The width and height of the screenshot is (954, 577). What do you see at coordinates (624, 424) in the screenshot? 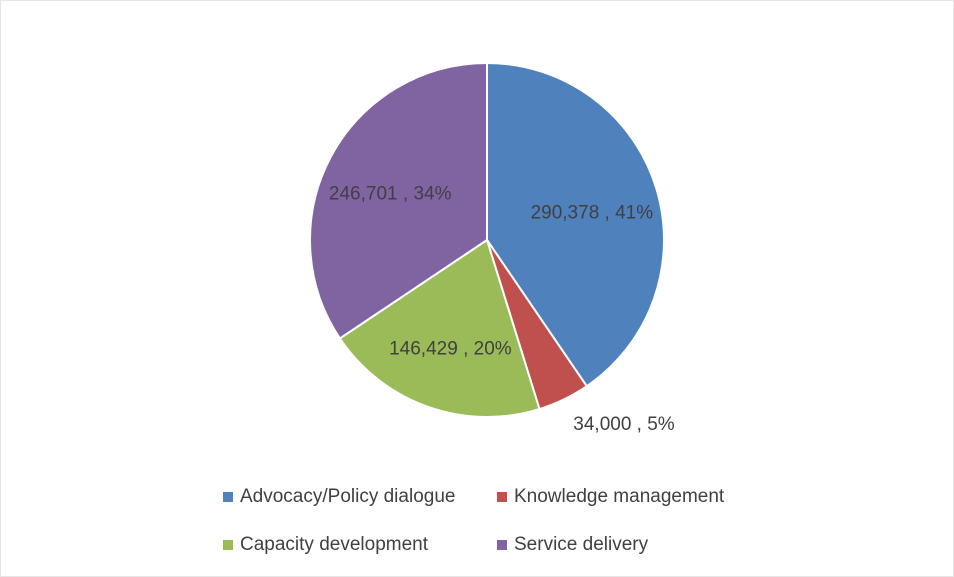
I see `data-label: 34,000 , 5%` at bounding box center [624, 424].